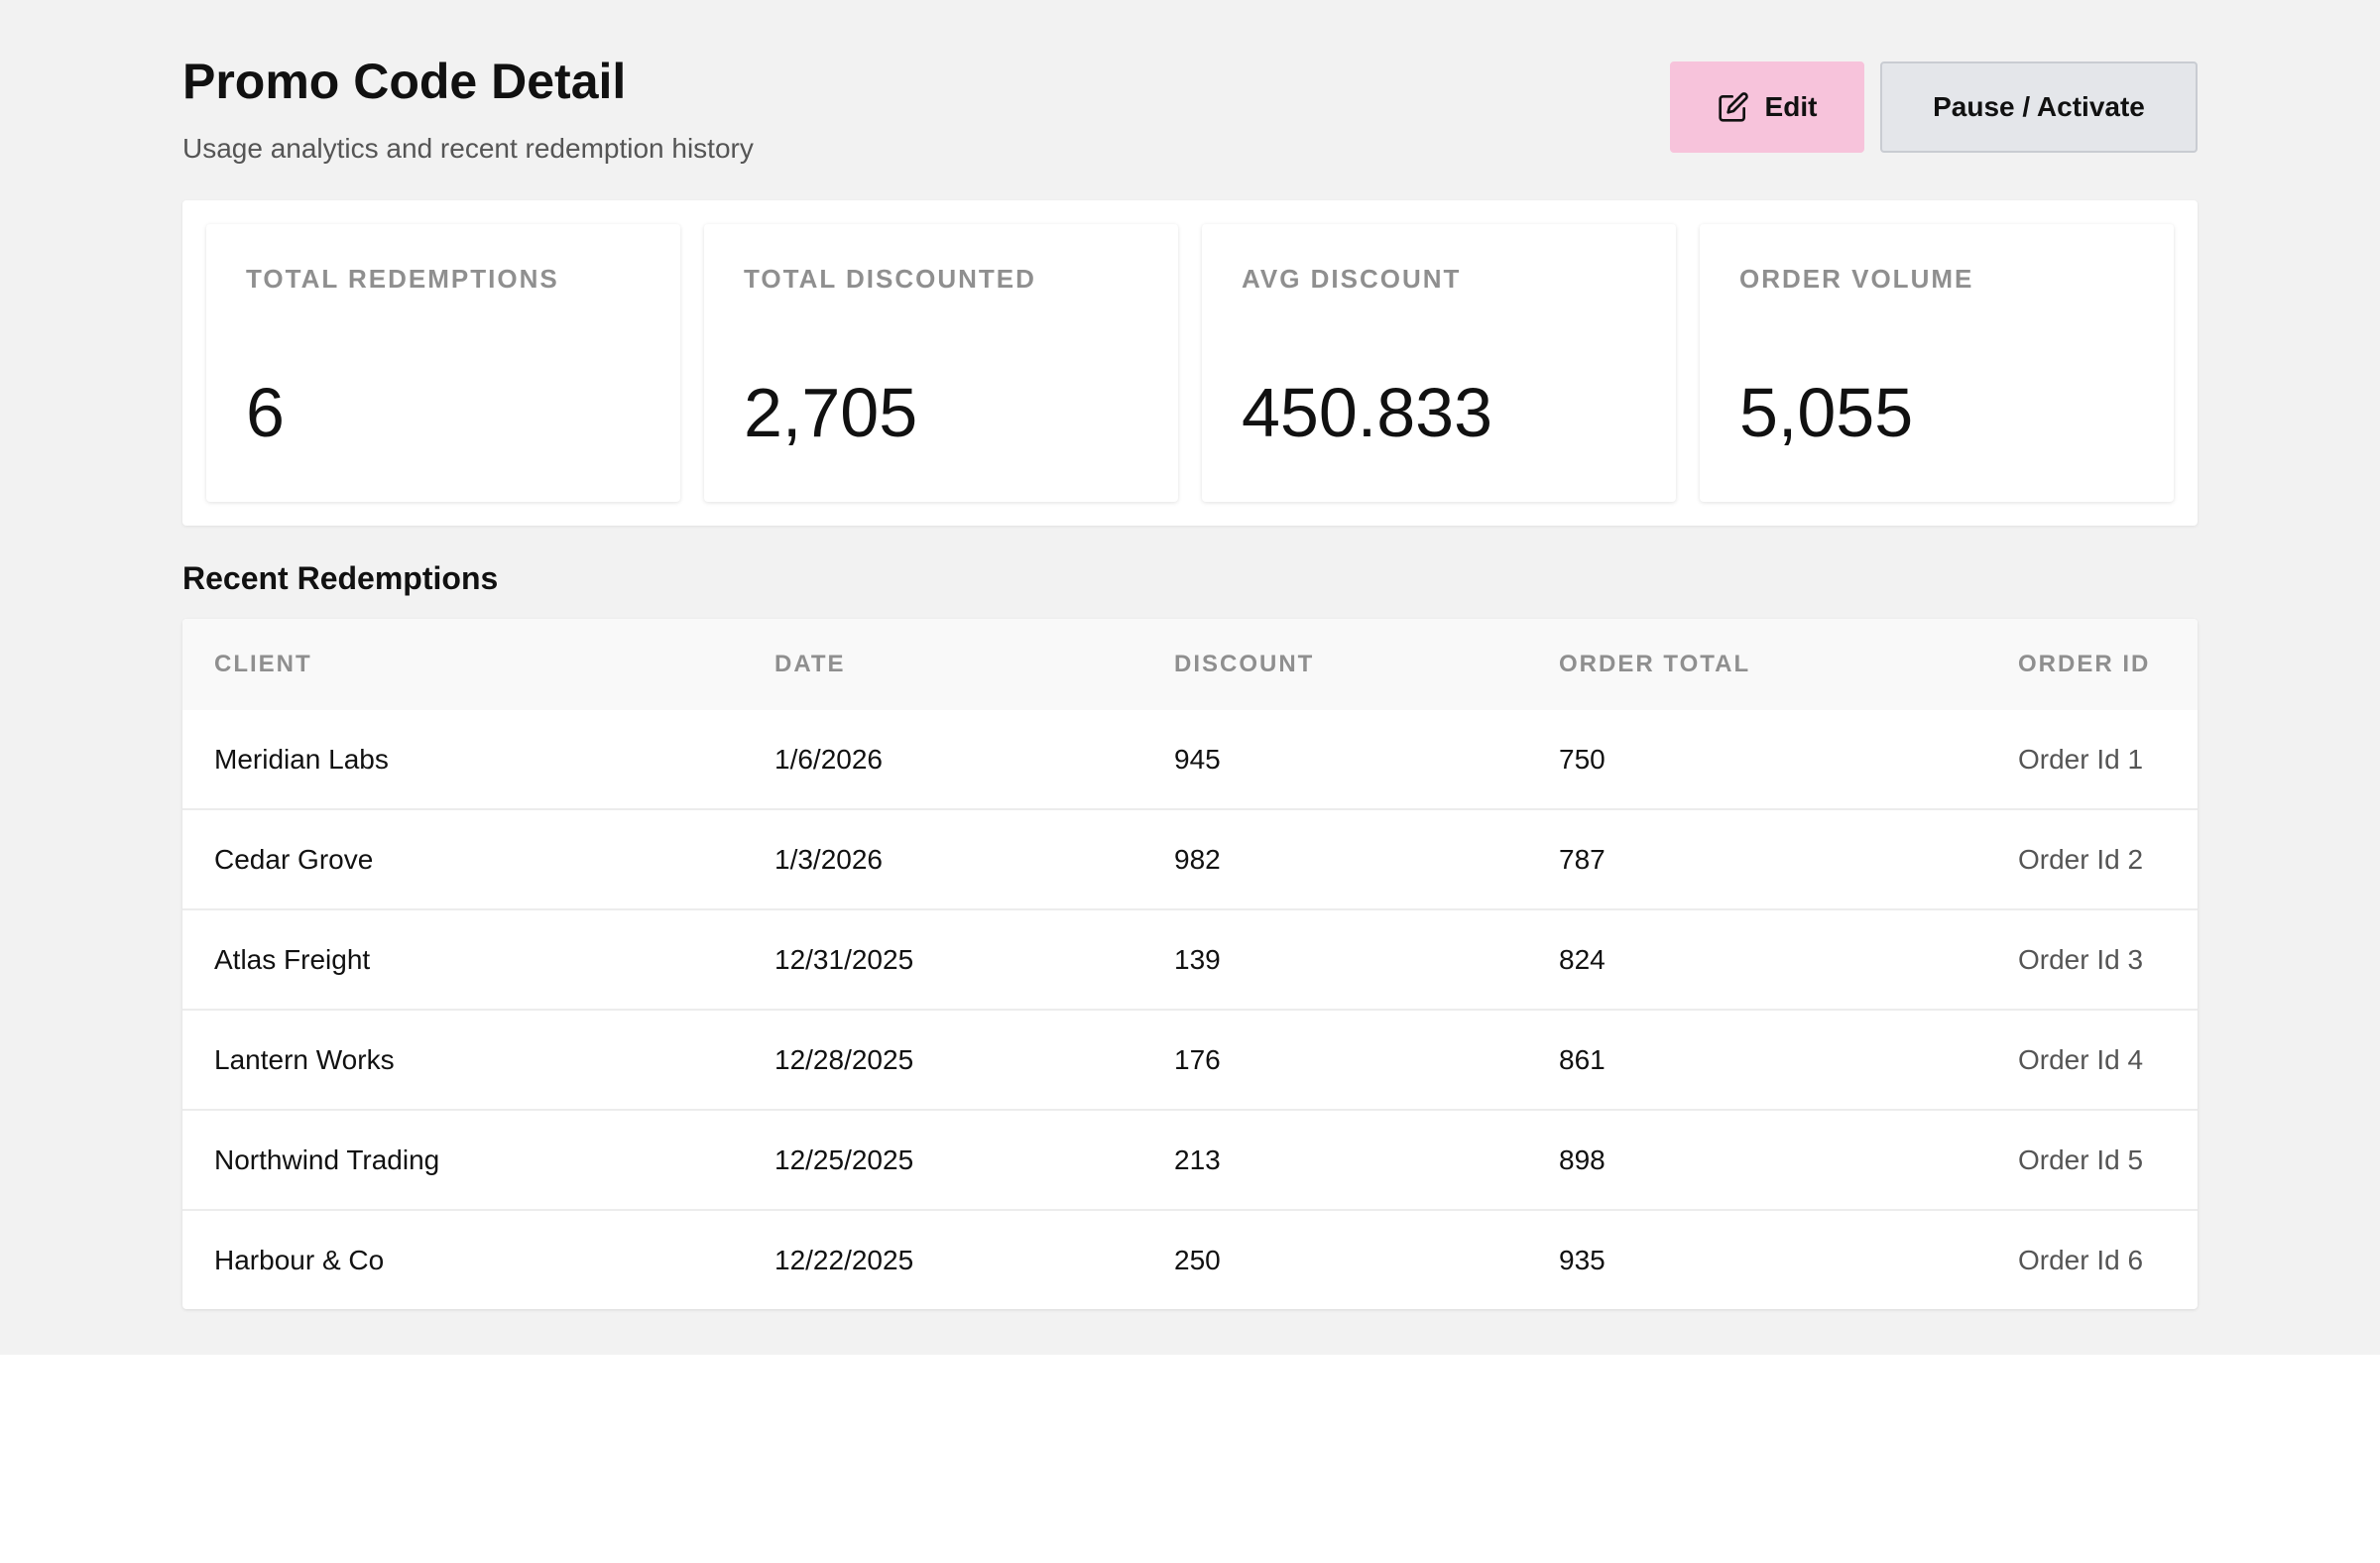 The width and height of the screenshot is (2380, 1563). What do you see at coordinates (1856, 279) in the screenshot?
I see `stat-label: ORDER VOLUME` at bounding box center [1856, 279].